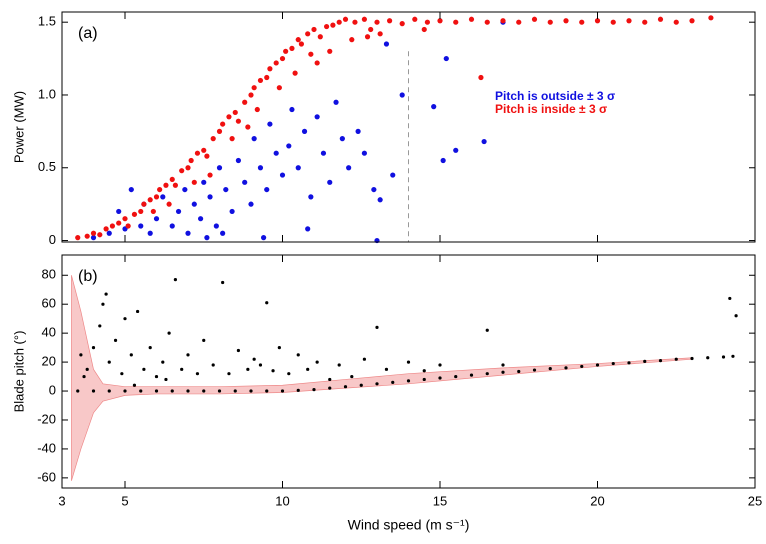  I want to click on y-tick-label: 0.5, so click(47, 166).